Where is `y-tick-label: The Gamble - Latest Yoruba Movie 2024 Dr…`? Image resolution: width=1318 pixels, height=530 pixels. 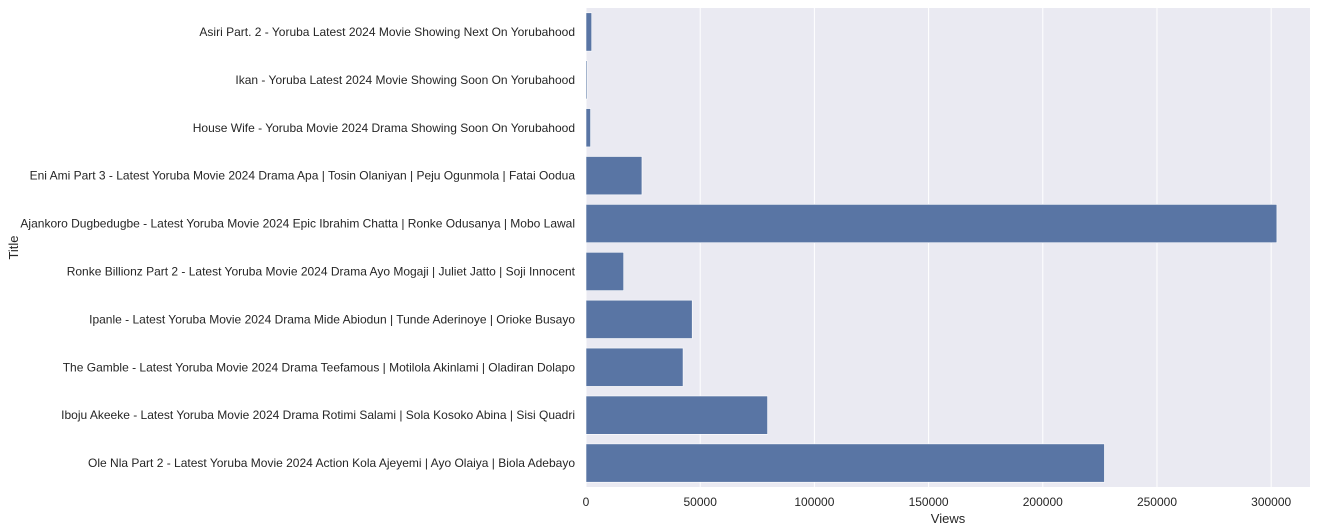 y-tick-label: The Gamble - Latest Yoruba Movie 2024 Dr… is located at coordinates (319, 367).